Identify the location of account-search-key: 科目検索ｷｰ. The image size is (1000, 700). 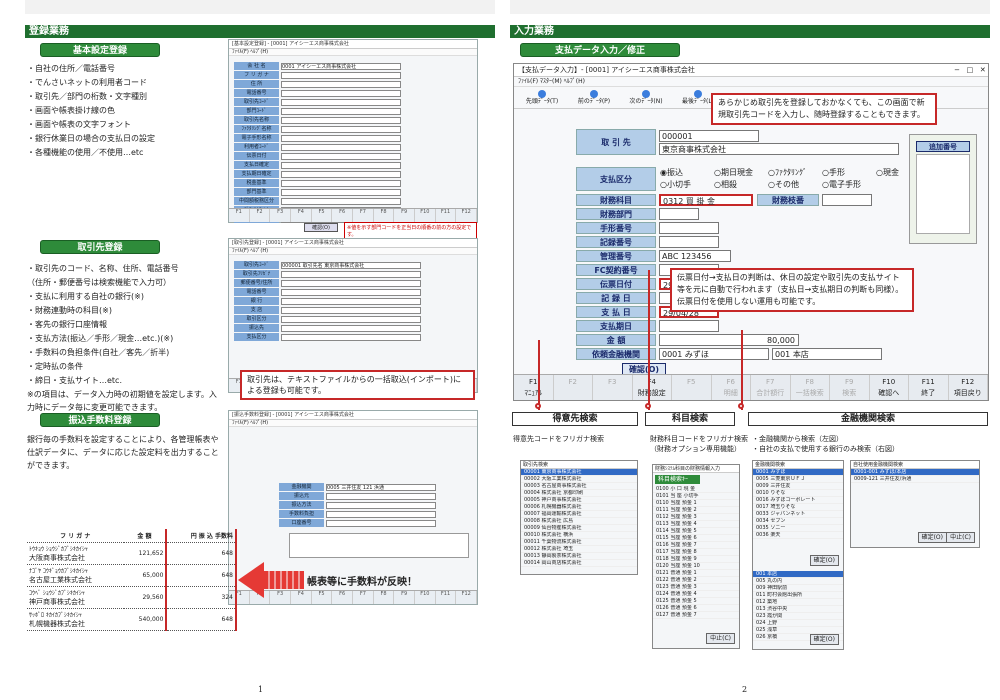
(677, 479).